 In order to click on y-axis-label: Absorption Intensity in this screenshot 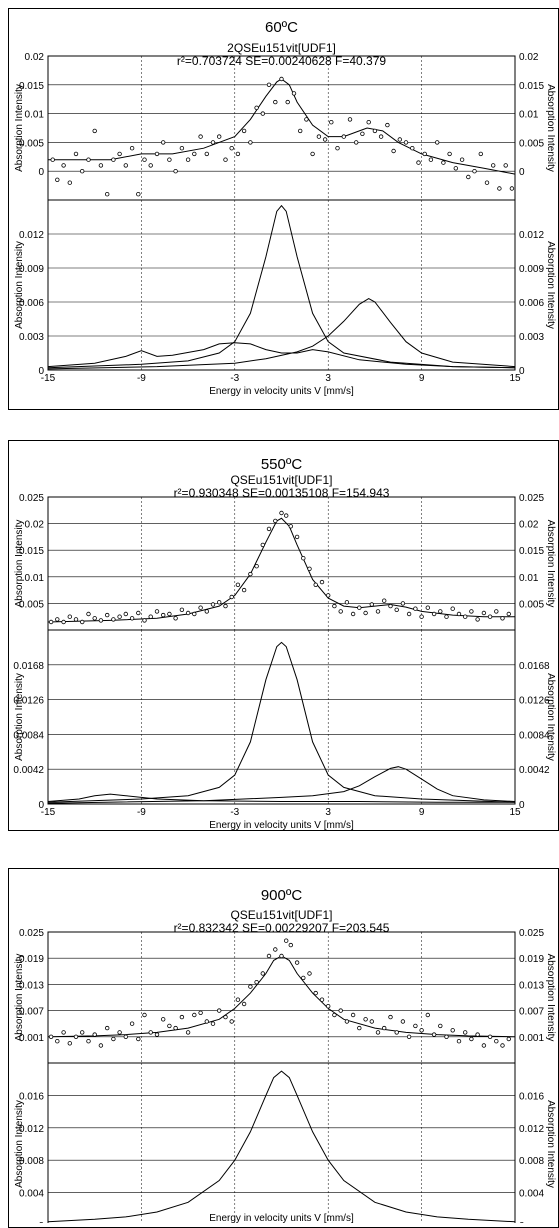, I will do `click(19, 998)`.